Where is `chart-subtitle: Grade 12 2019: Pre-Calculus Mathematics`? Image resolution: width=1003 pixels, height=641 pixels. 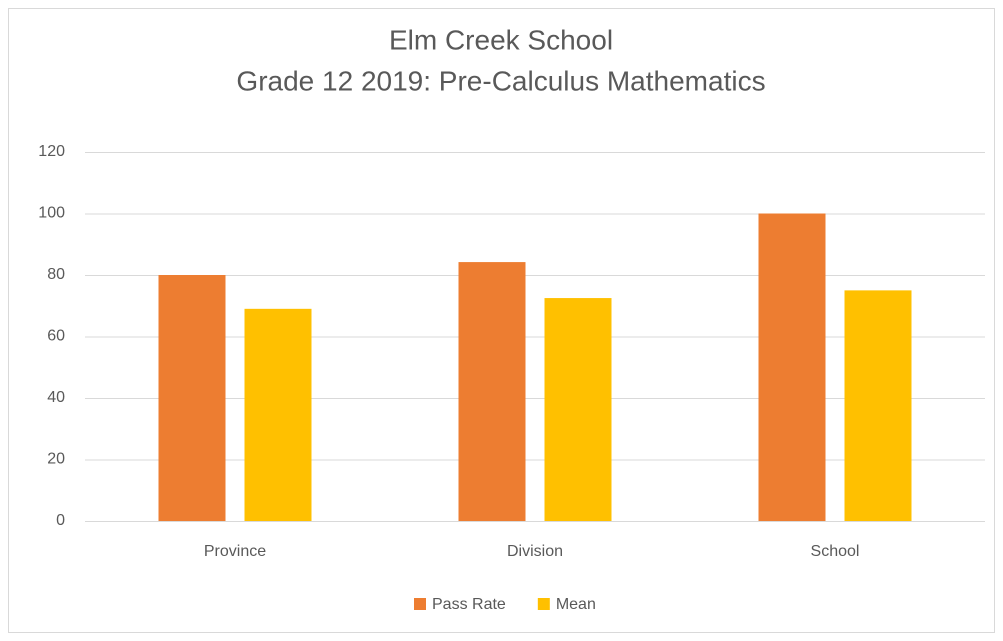
chart-subtitle: Grade 12 2019: Pre-Calculus Mathematics is located at coordinates (500, 80).